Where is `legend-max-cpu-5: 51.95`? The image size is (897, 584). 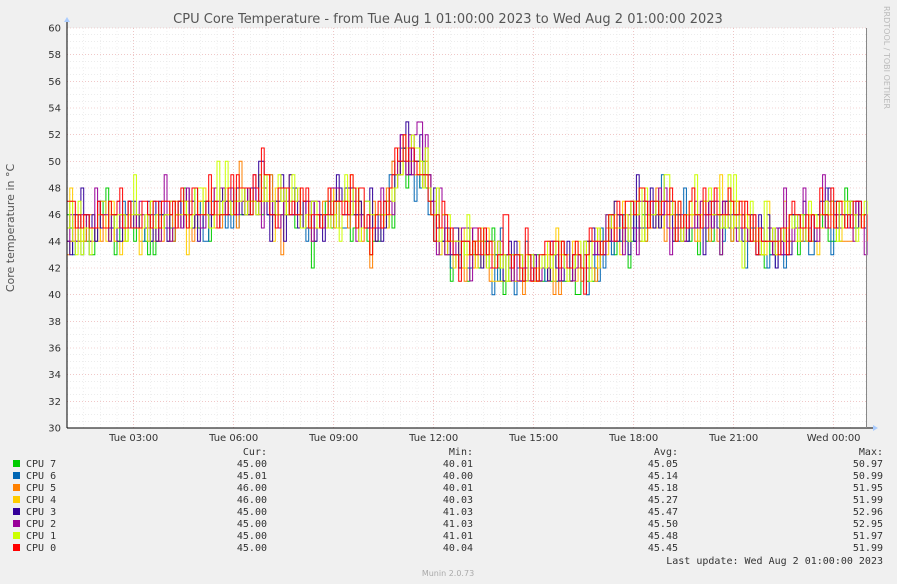
legend-max-cpu-5: 51.95 is located at coordinates (868, 488).